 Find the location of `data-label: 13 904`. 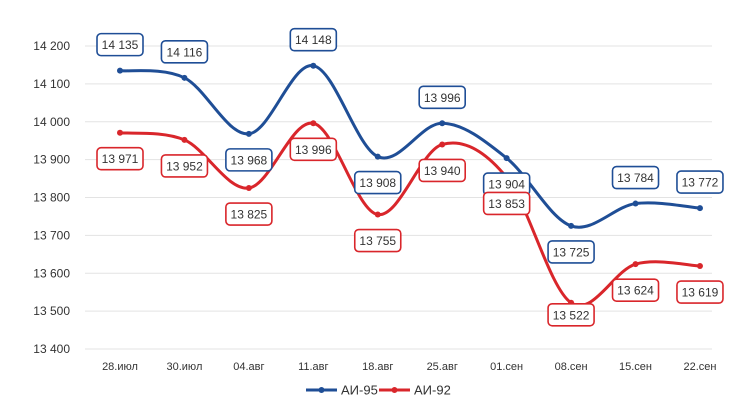

data-label: 13 904 is located at coordinates (506, 184).